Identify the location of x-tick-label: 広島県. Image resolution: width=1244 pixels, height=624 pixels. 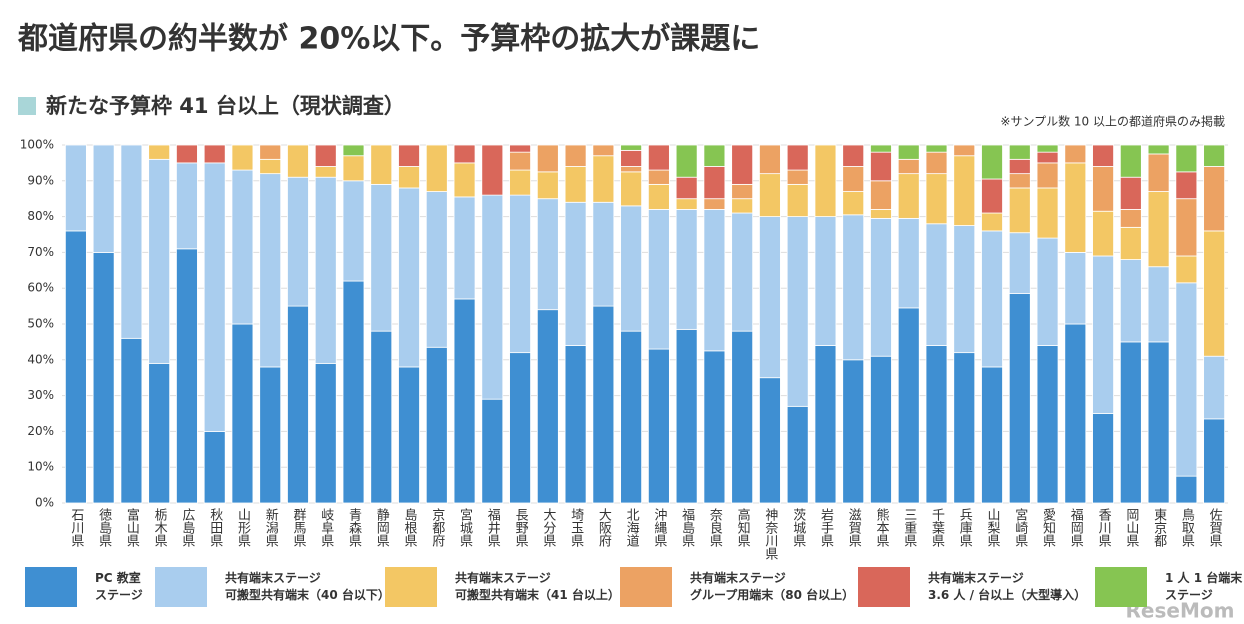
(187, 527).